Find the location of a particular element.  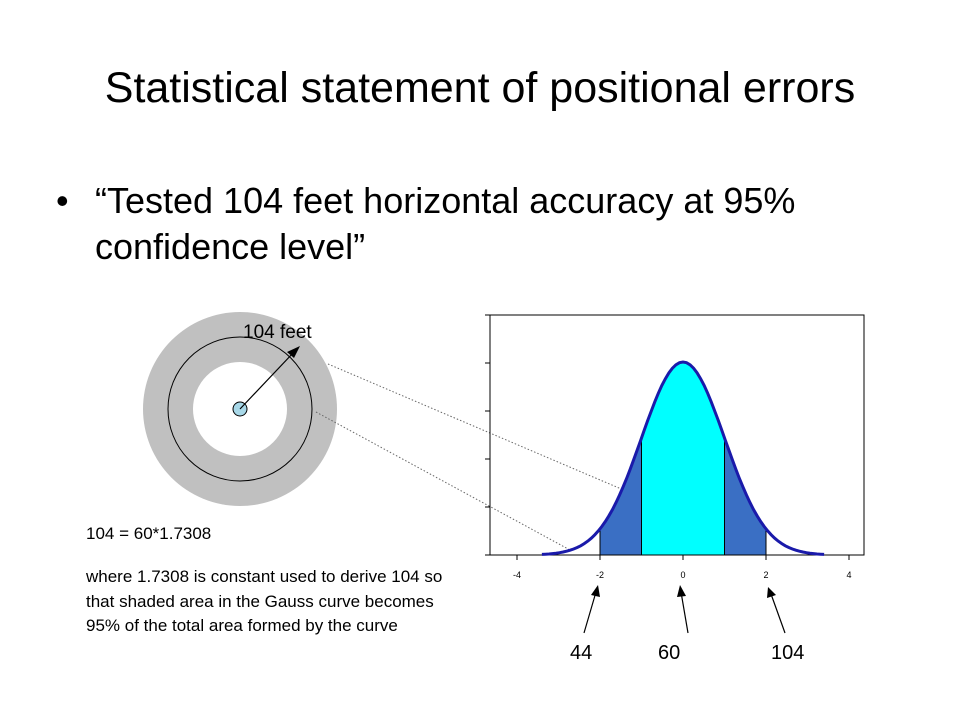

gauss-curve is located at coordinates (683, 458).